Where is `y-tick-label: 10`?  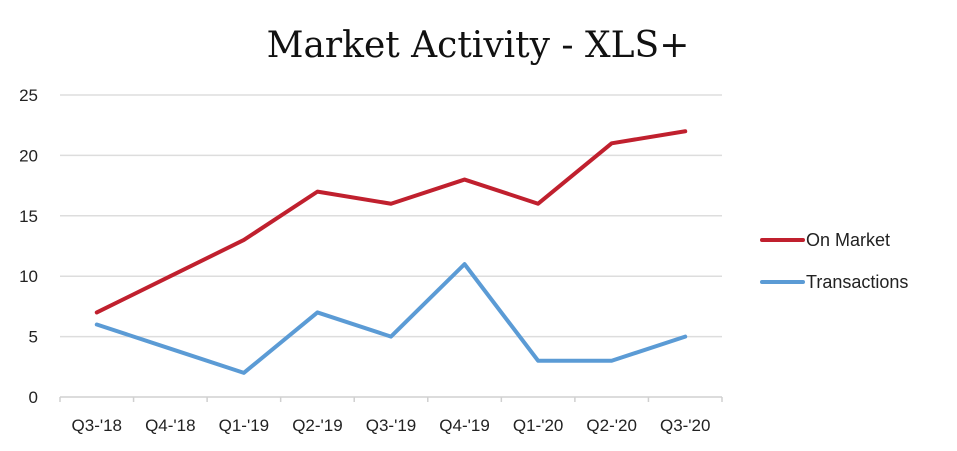
y-tick-label: 10 is located at coordinates (28, 276).